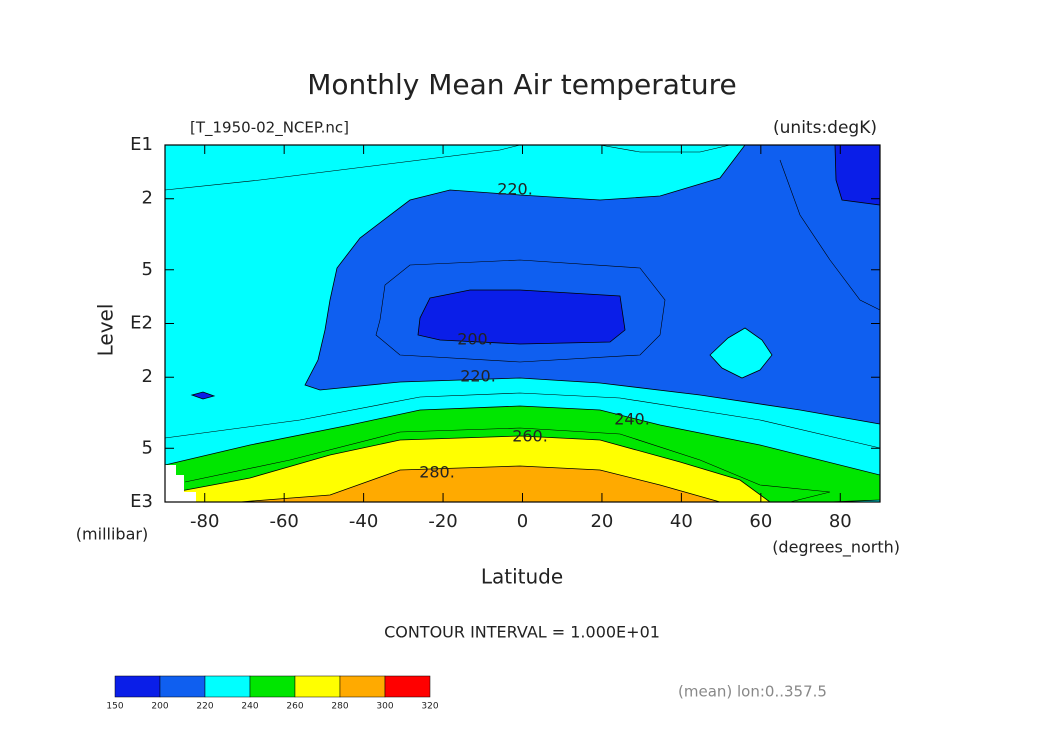  Describe the element at coordinates (530, 436) in the screenshot. I see `contour-label: 260.` at that location.